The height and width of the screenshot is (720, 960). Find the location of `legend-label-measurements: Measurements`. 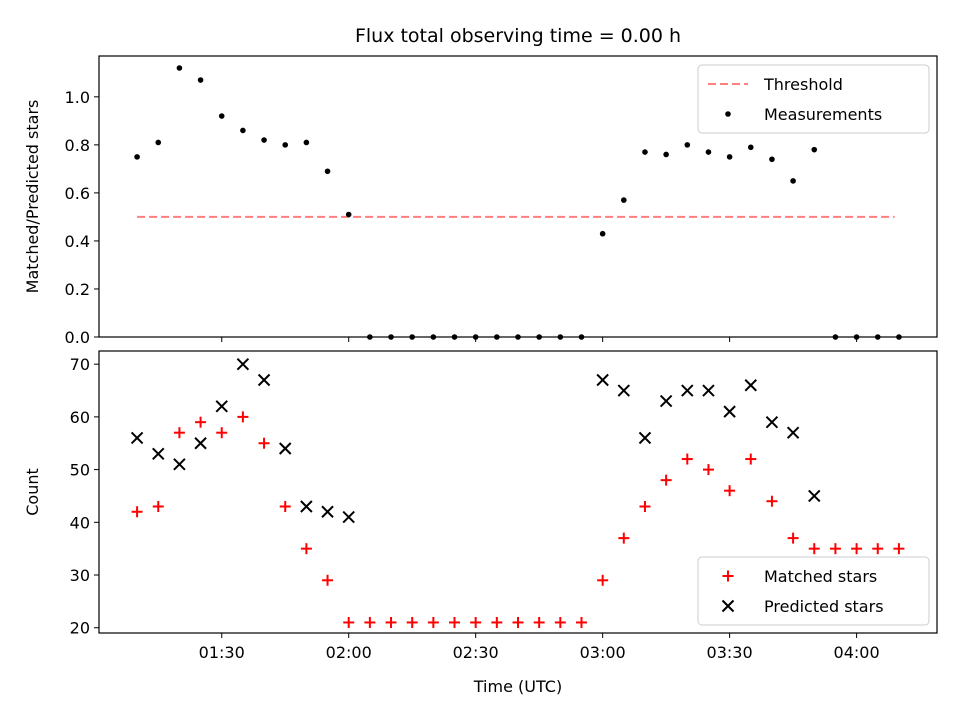

legend-label-measurements: Measurements is located at coordinates (823, 114).